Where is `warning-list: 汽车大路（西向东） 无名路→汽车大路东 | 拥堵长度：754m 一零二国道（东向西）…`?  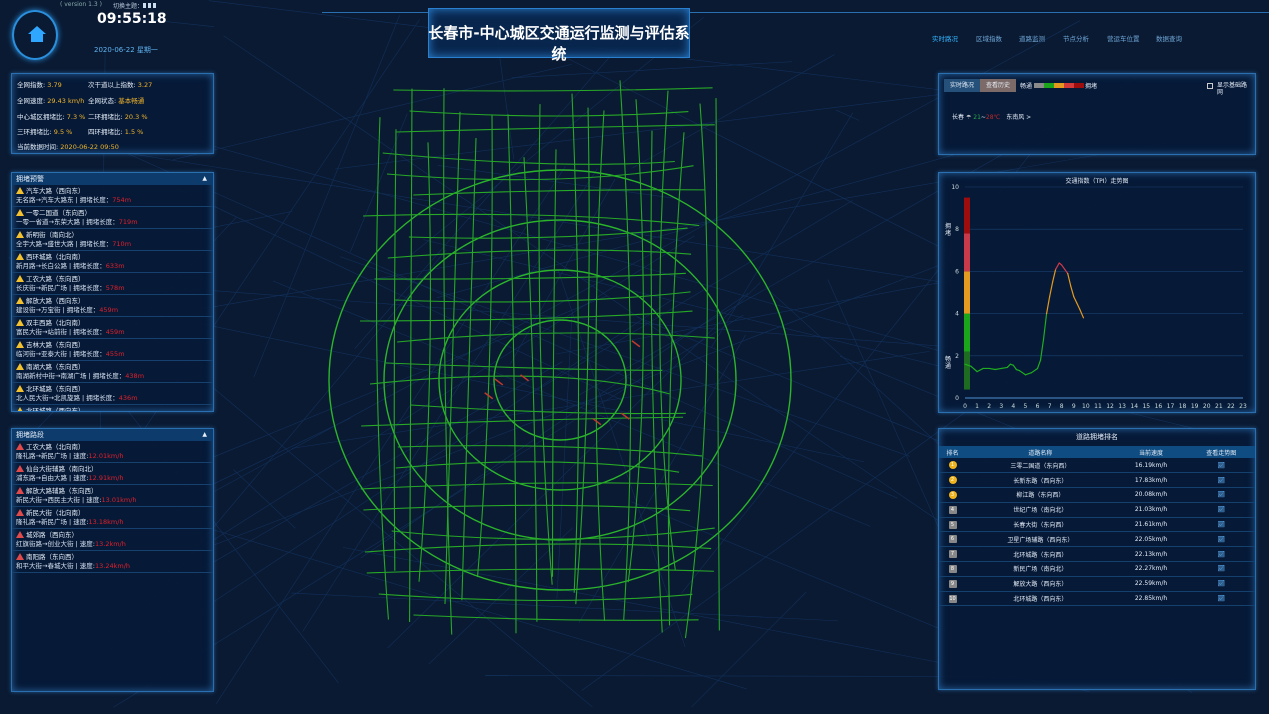
warning-list: 汽车大路（西向东） 无名路→汽车大路东 | 拥堵长度：754m 一零二国道（东向西）… is located at coordinates (112, 298).